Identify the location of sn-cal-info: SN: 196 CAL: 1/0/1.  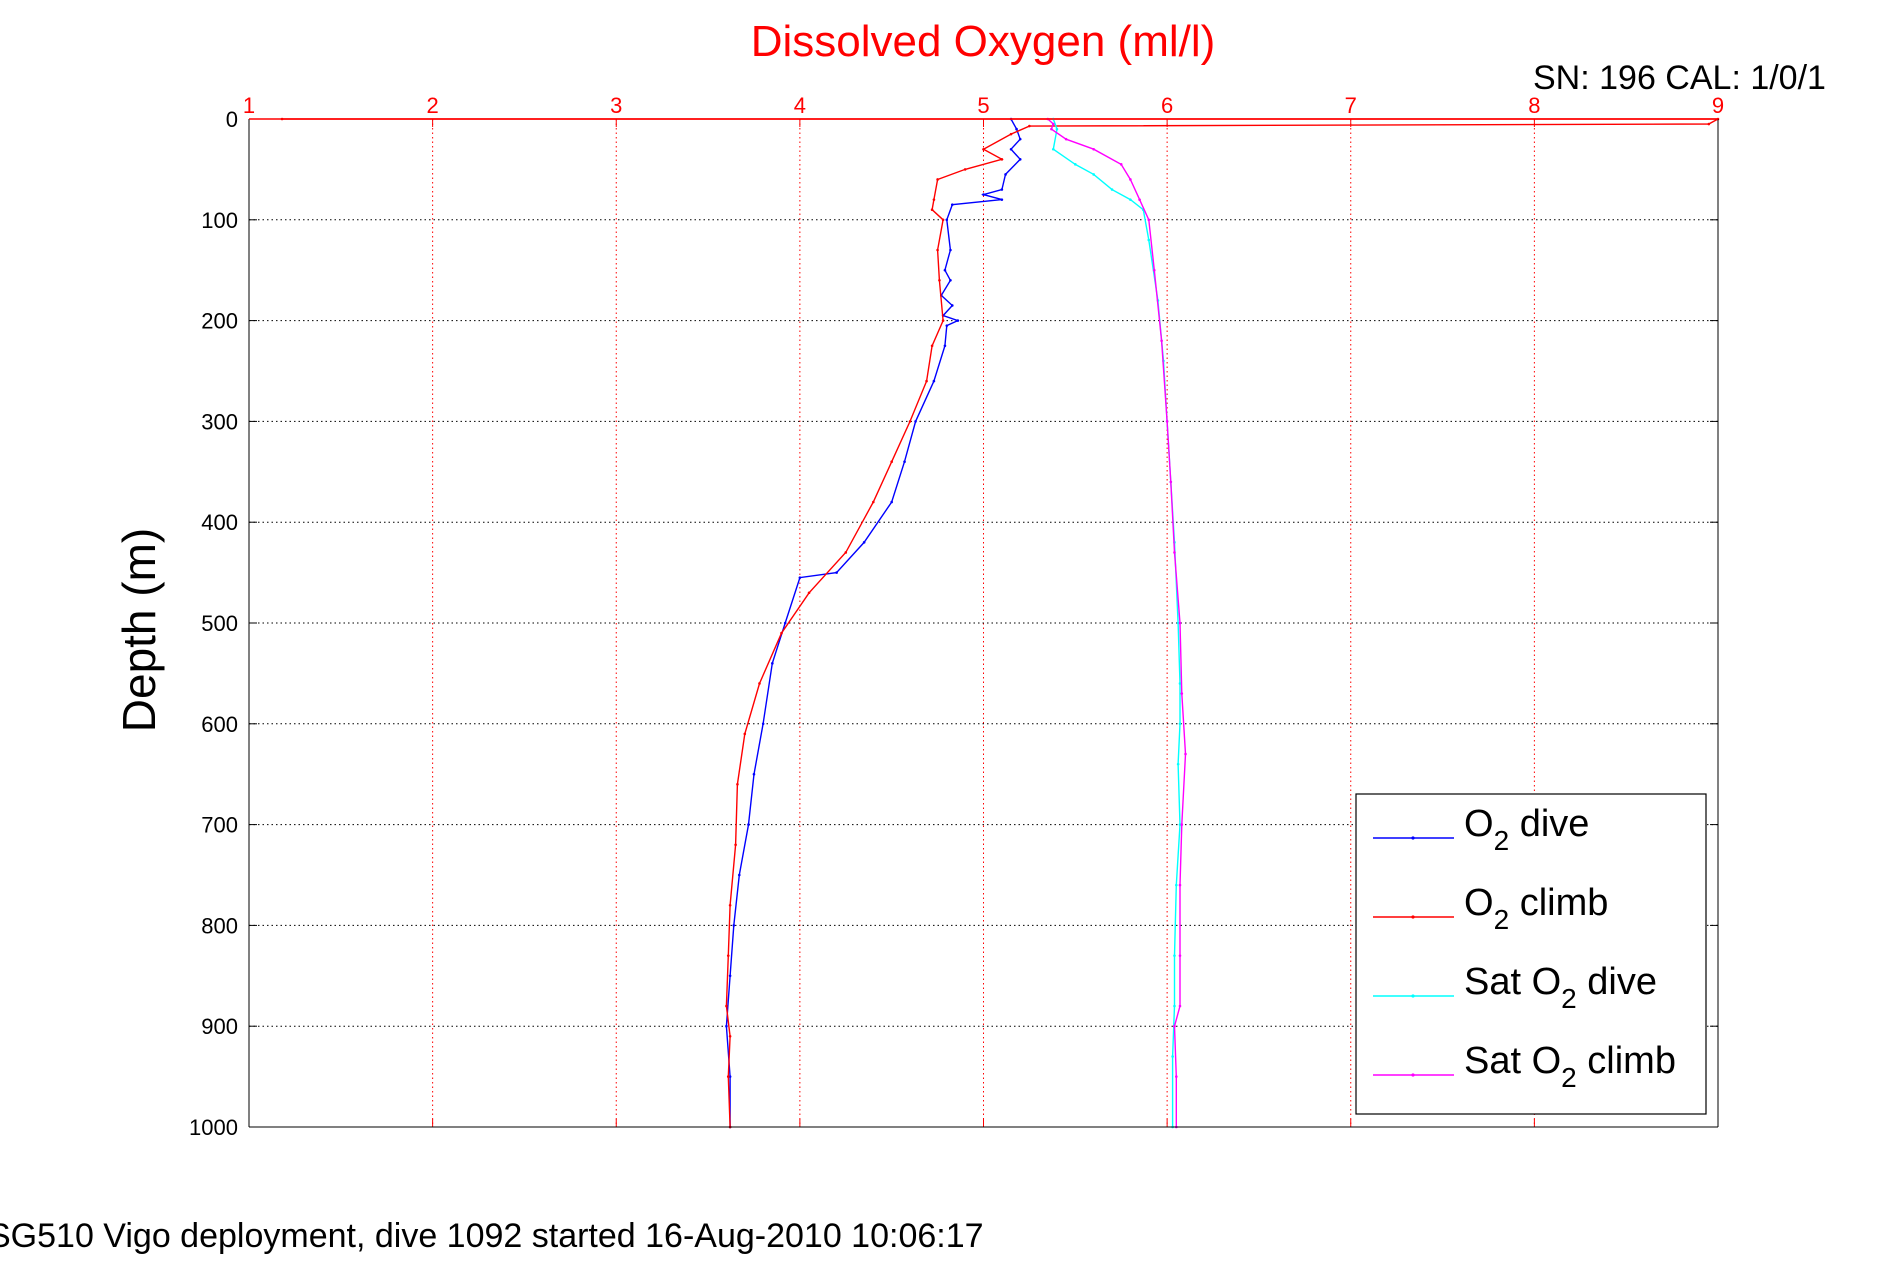
(1679, 78).